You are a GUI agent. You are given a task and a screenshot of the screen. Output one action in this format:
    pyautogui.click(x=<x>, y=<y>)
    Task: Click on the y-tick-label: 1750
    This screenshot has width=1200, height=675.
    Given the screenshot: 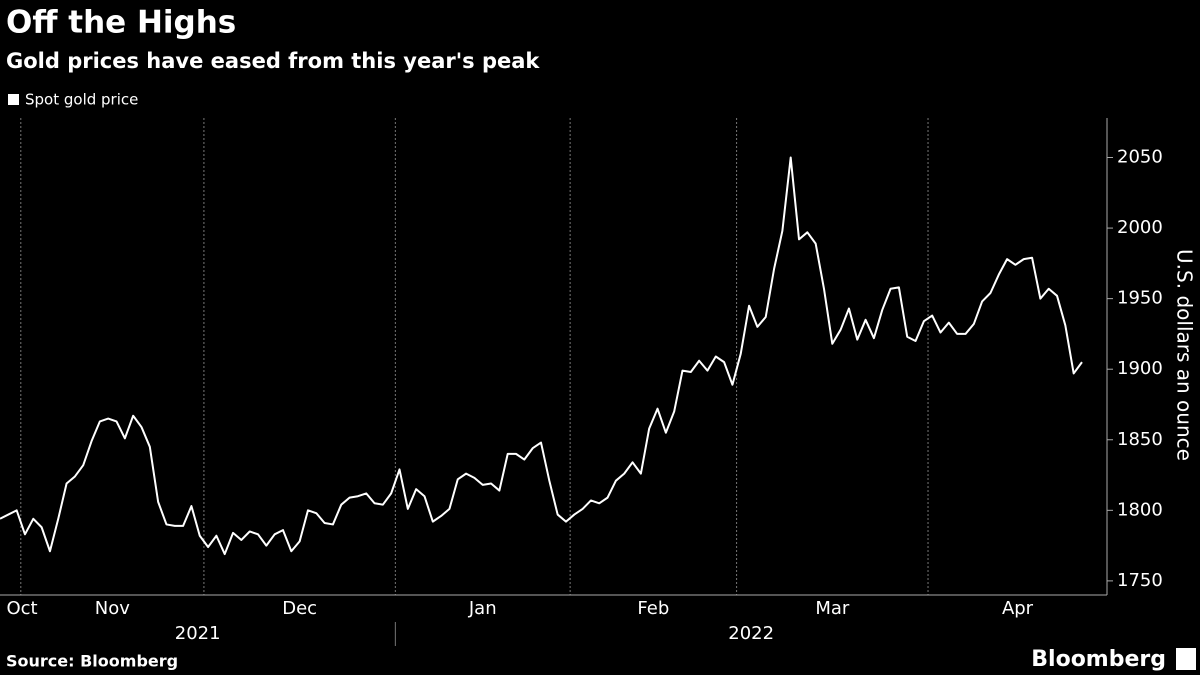 What is the action you would take?
    pyautogui.click(x=1140, y=580)
    